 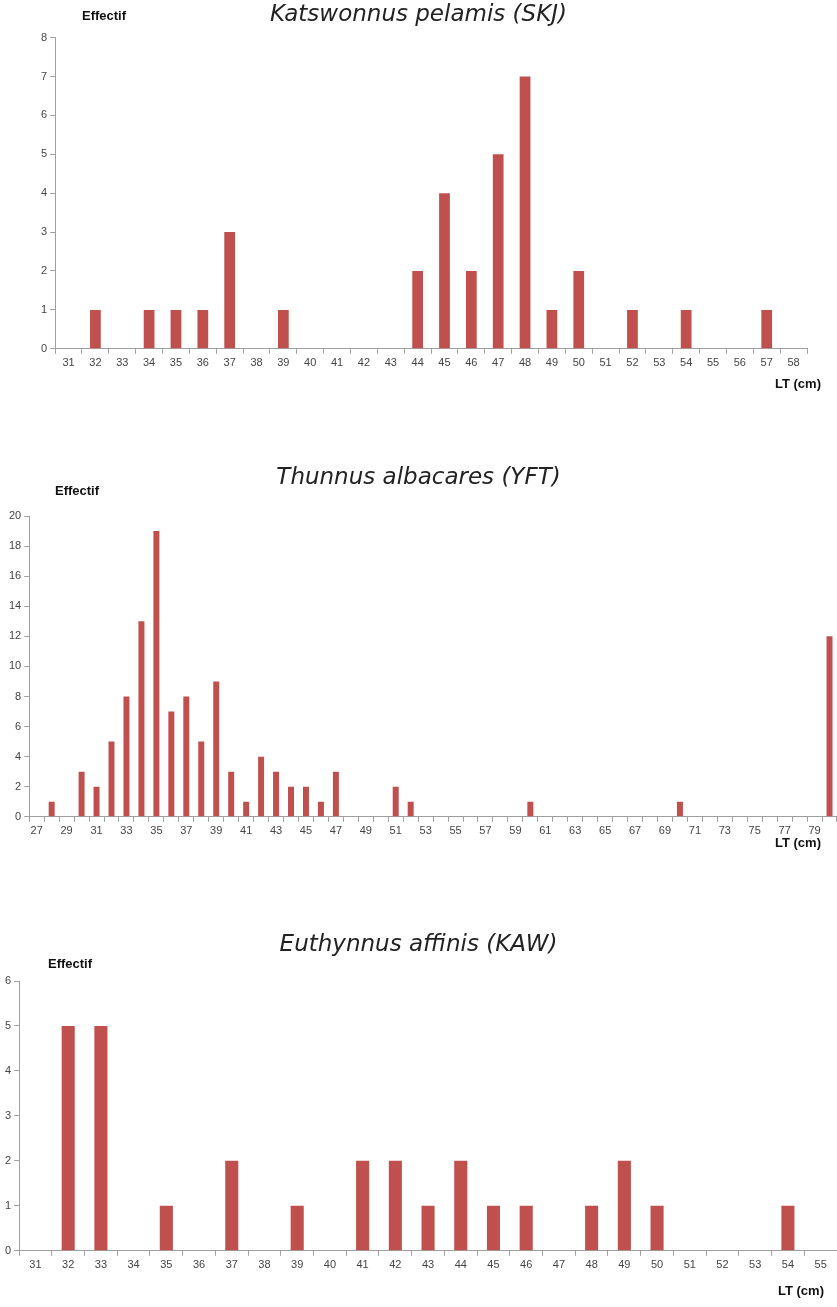 I want to click on x-tick-label: 73, so click(x=724, y=830).